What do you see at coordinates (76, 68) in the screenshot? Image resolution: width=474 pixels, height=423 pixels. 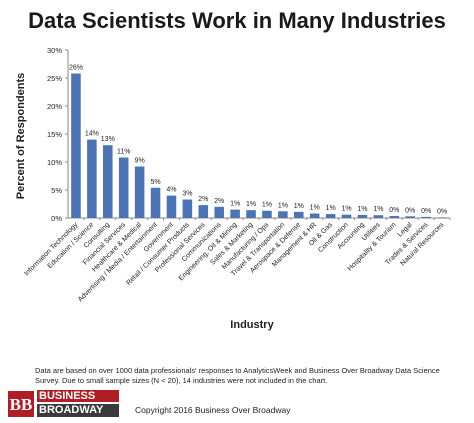 I see `data-label: 26%` at bounding box center [76, 68].